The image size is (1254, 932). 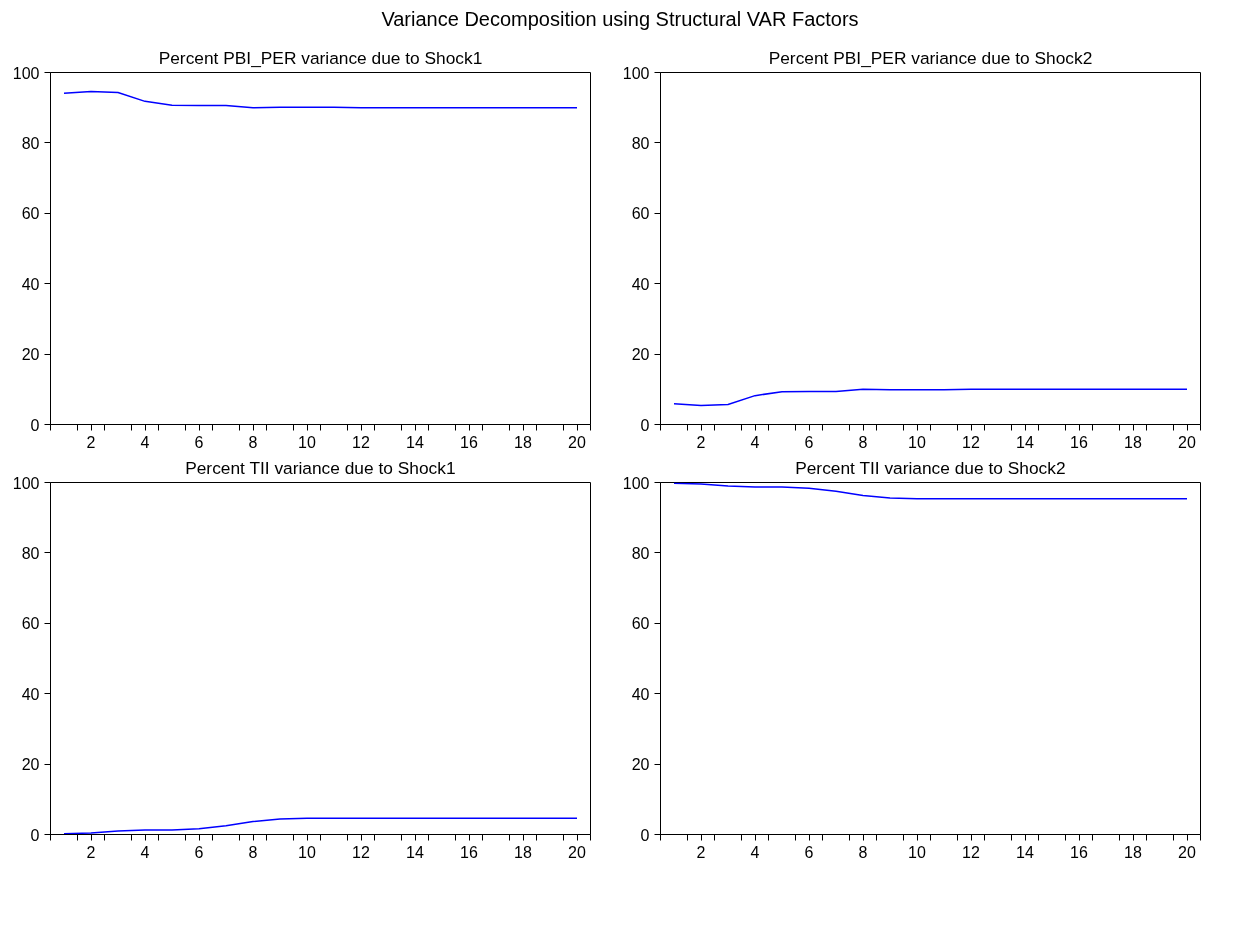 What do you see at coordinates (320, 467) in the screenshot?
I see `chart-title: Percent TII variance due to Shock1` at bounding box center [320, 467].